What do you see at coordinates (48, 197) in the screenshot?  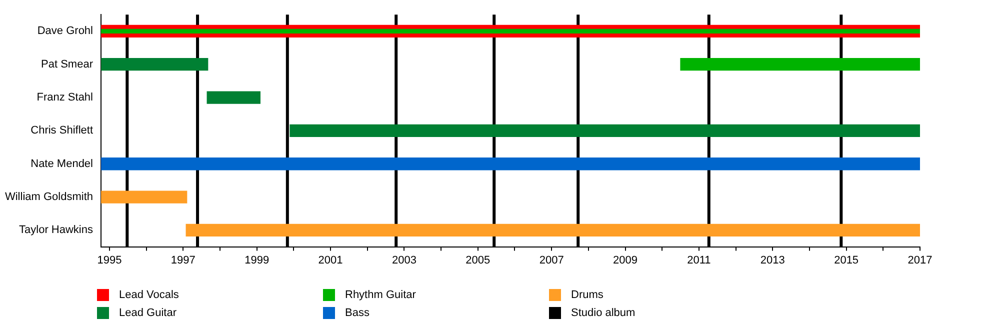 I see `y-tick-label: William Goldsmith` at bounding box center [48, 197].